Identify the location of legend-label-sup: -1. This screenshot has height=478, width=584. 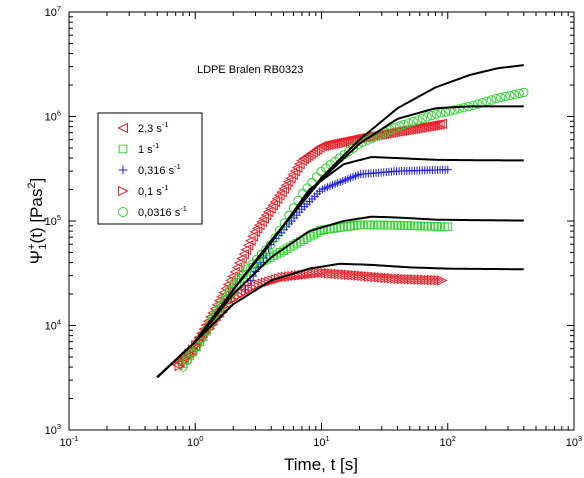
(156, 145).